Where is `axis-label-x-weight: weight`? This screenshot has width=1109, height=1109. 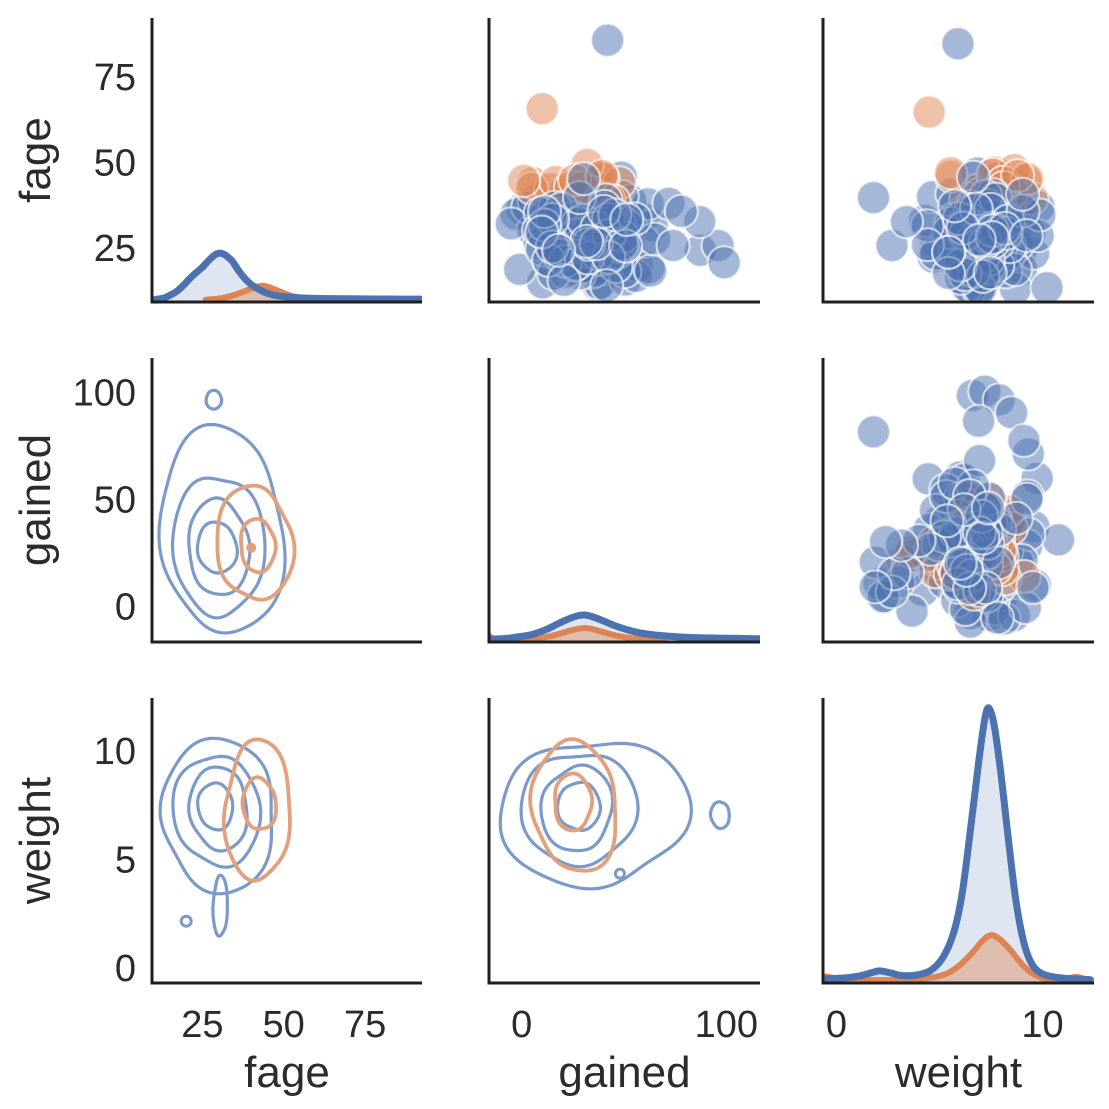
axis-label-x-weight: weight is located at coordinates (958, 1072).